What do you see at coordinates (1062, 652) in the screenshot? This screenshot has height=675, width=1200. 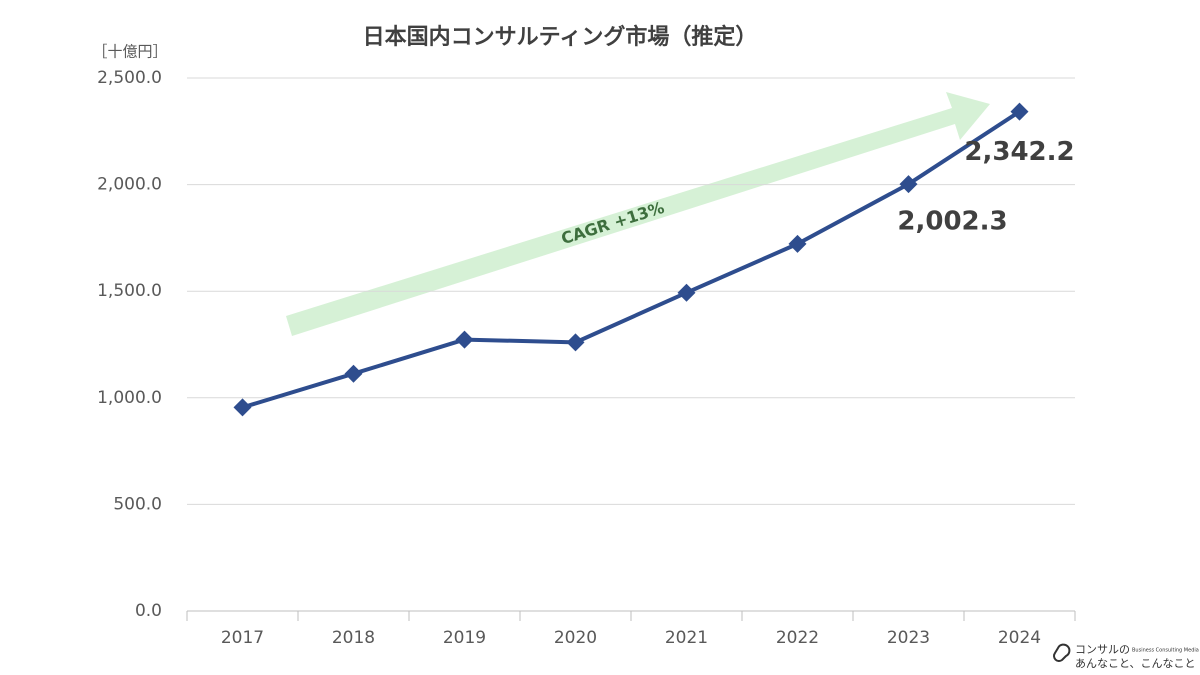 I see `watermark-icon` at bounding box center [1062, 652].